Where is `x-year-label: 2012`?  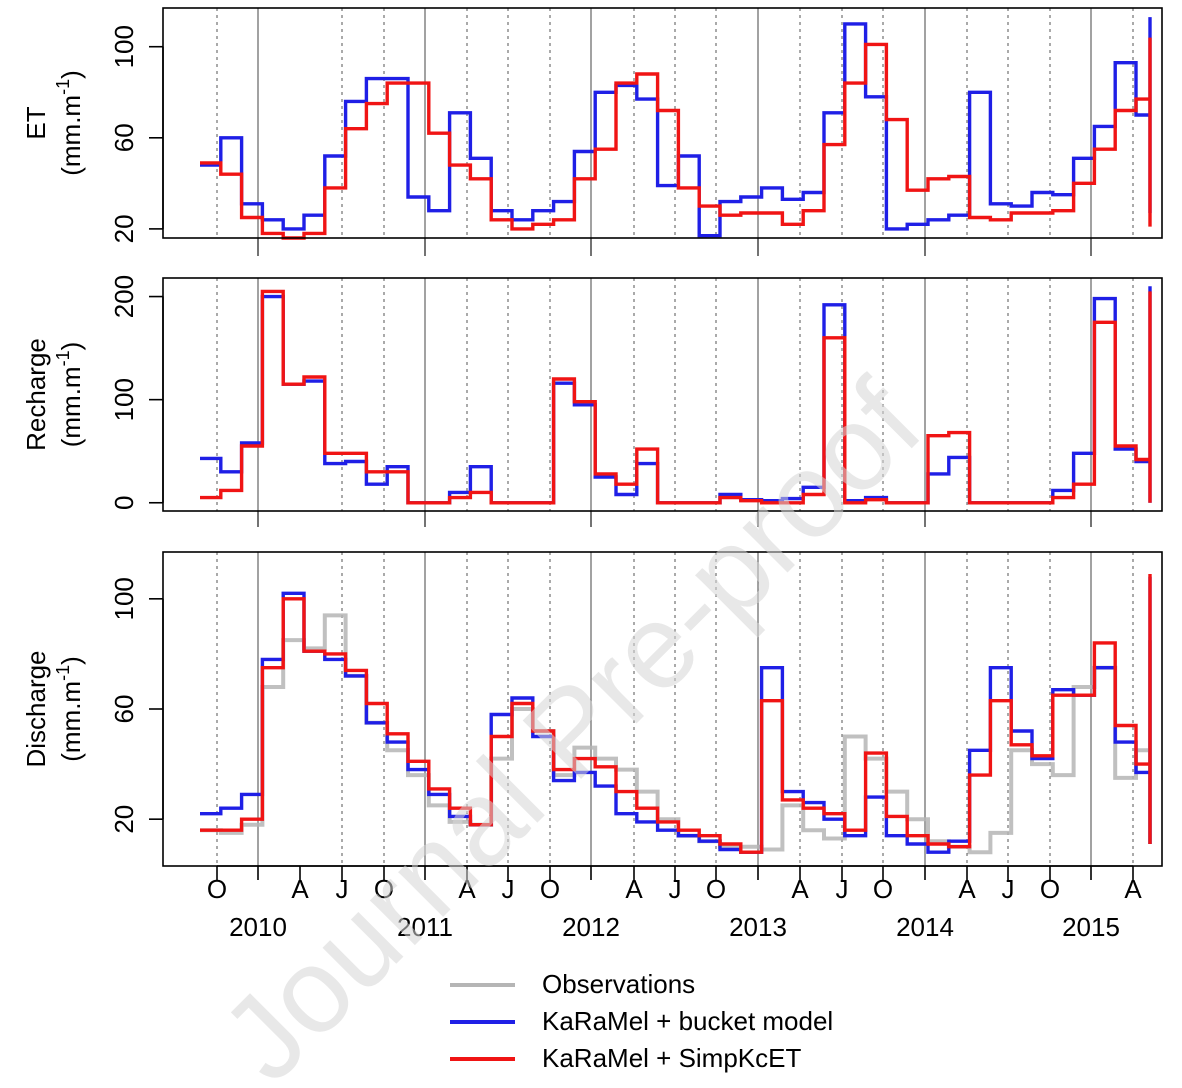
x-year-label: 2012 is located at coordinates (591, 927).